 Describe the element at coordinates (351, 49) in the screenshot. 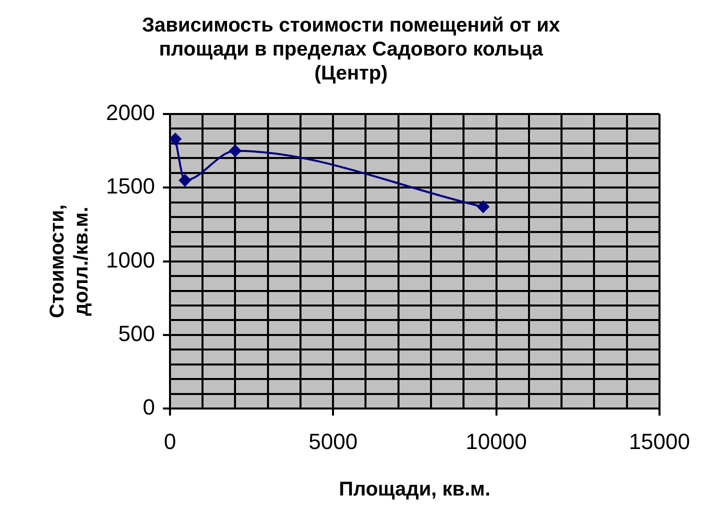

I see `chart-title: Зависимость стоимости помещений от их площади в пределах Садового кольца (Центр)` at that location.